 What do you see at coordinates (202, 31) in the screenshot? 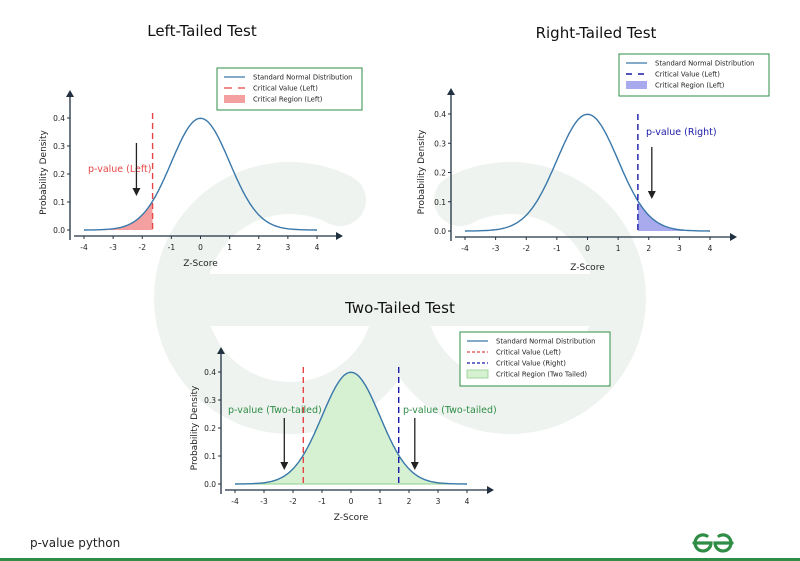
I see `chart-title: Left-Tailed Test` at bounding box center [202, 31].